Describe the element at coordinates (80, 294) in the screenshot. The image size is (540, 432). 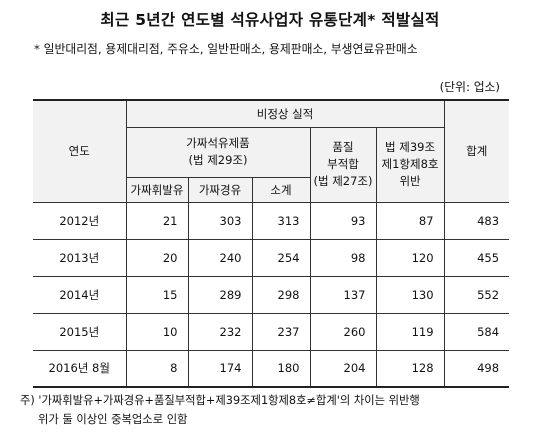
I see `cell-year: 2014년` at that location.